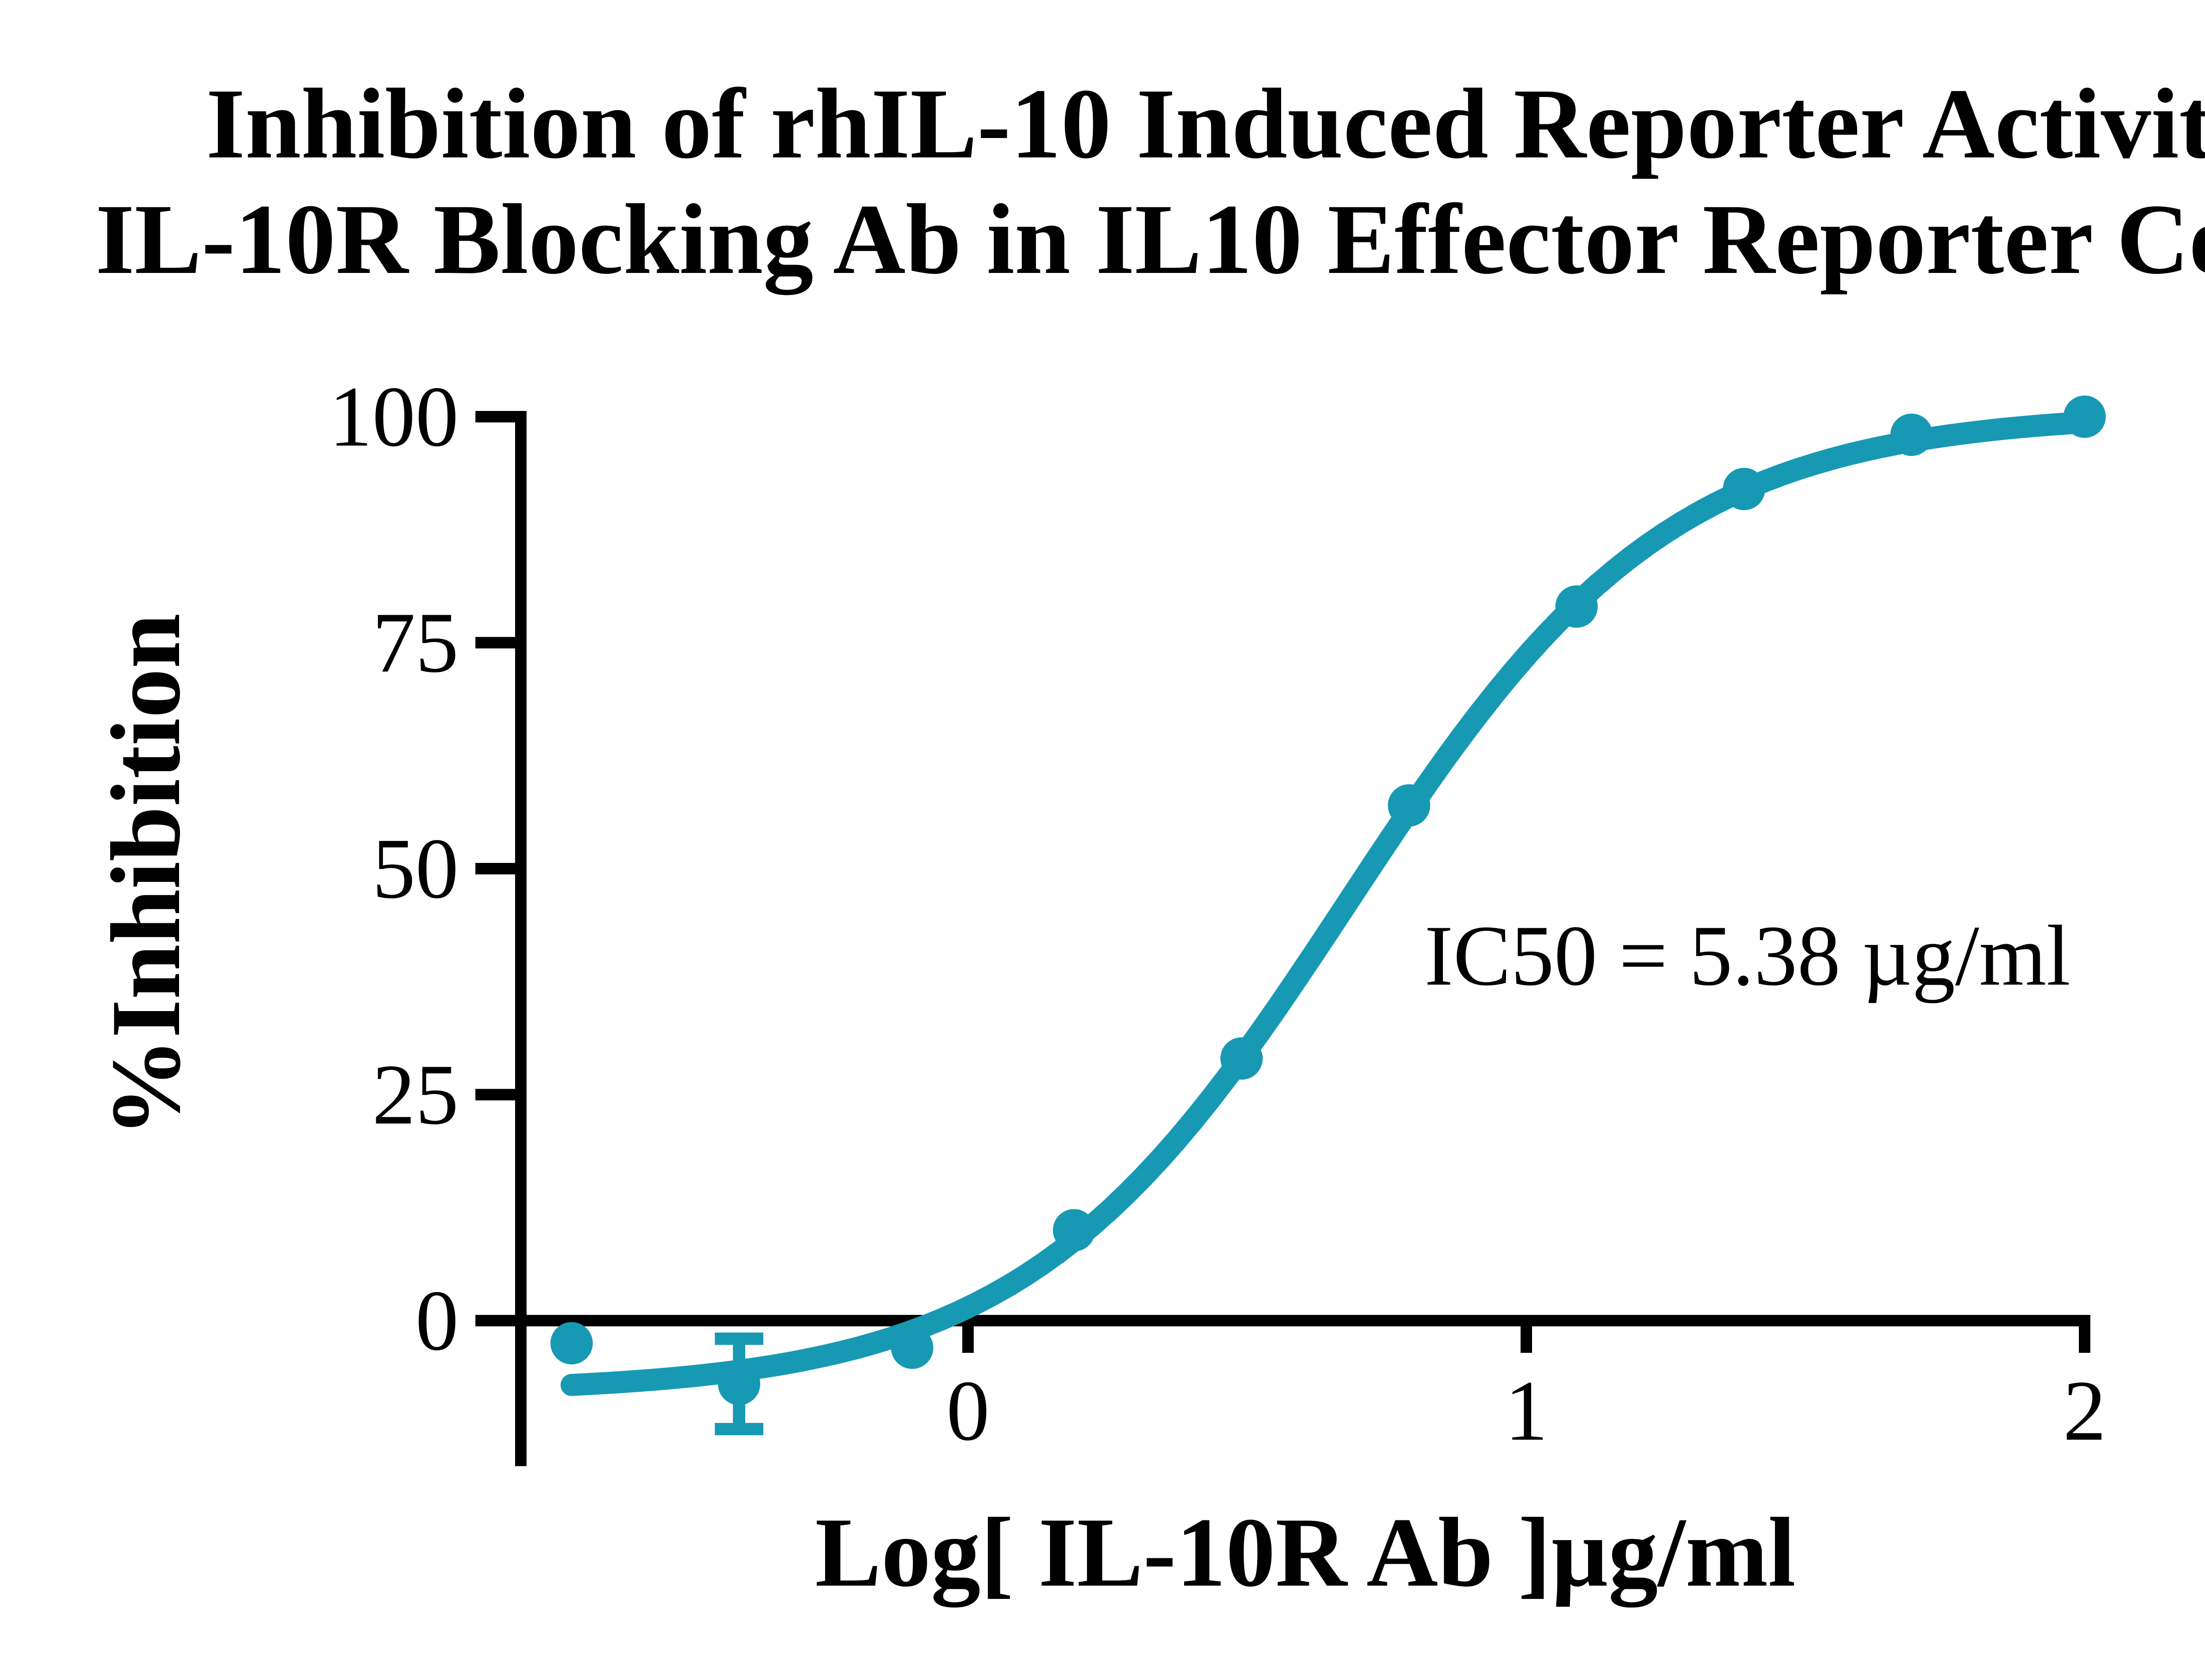  I want to click on y-tick-label: 100, so click(394, 417).